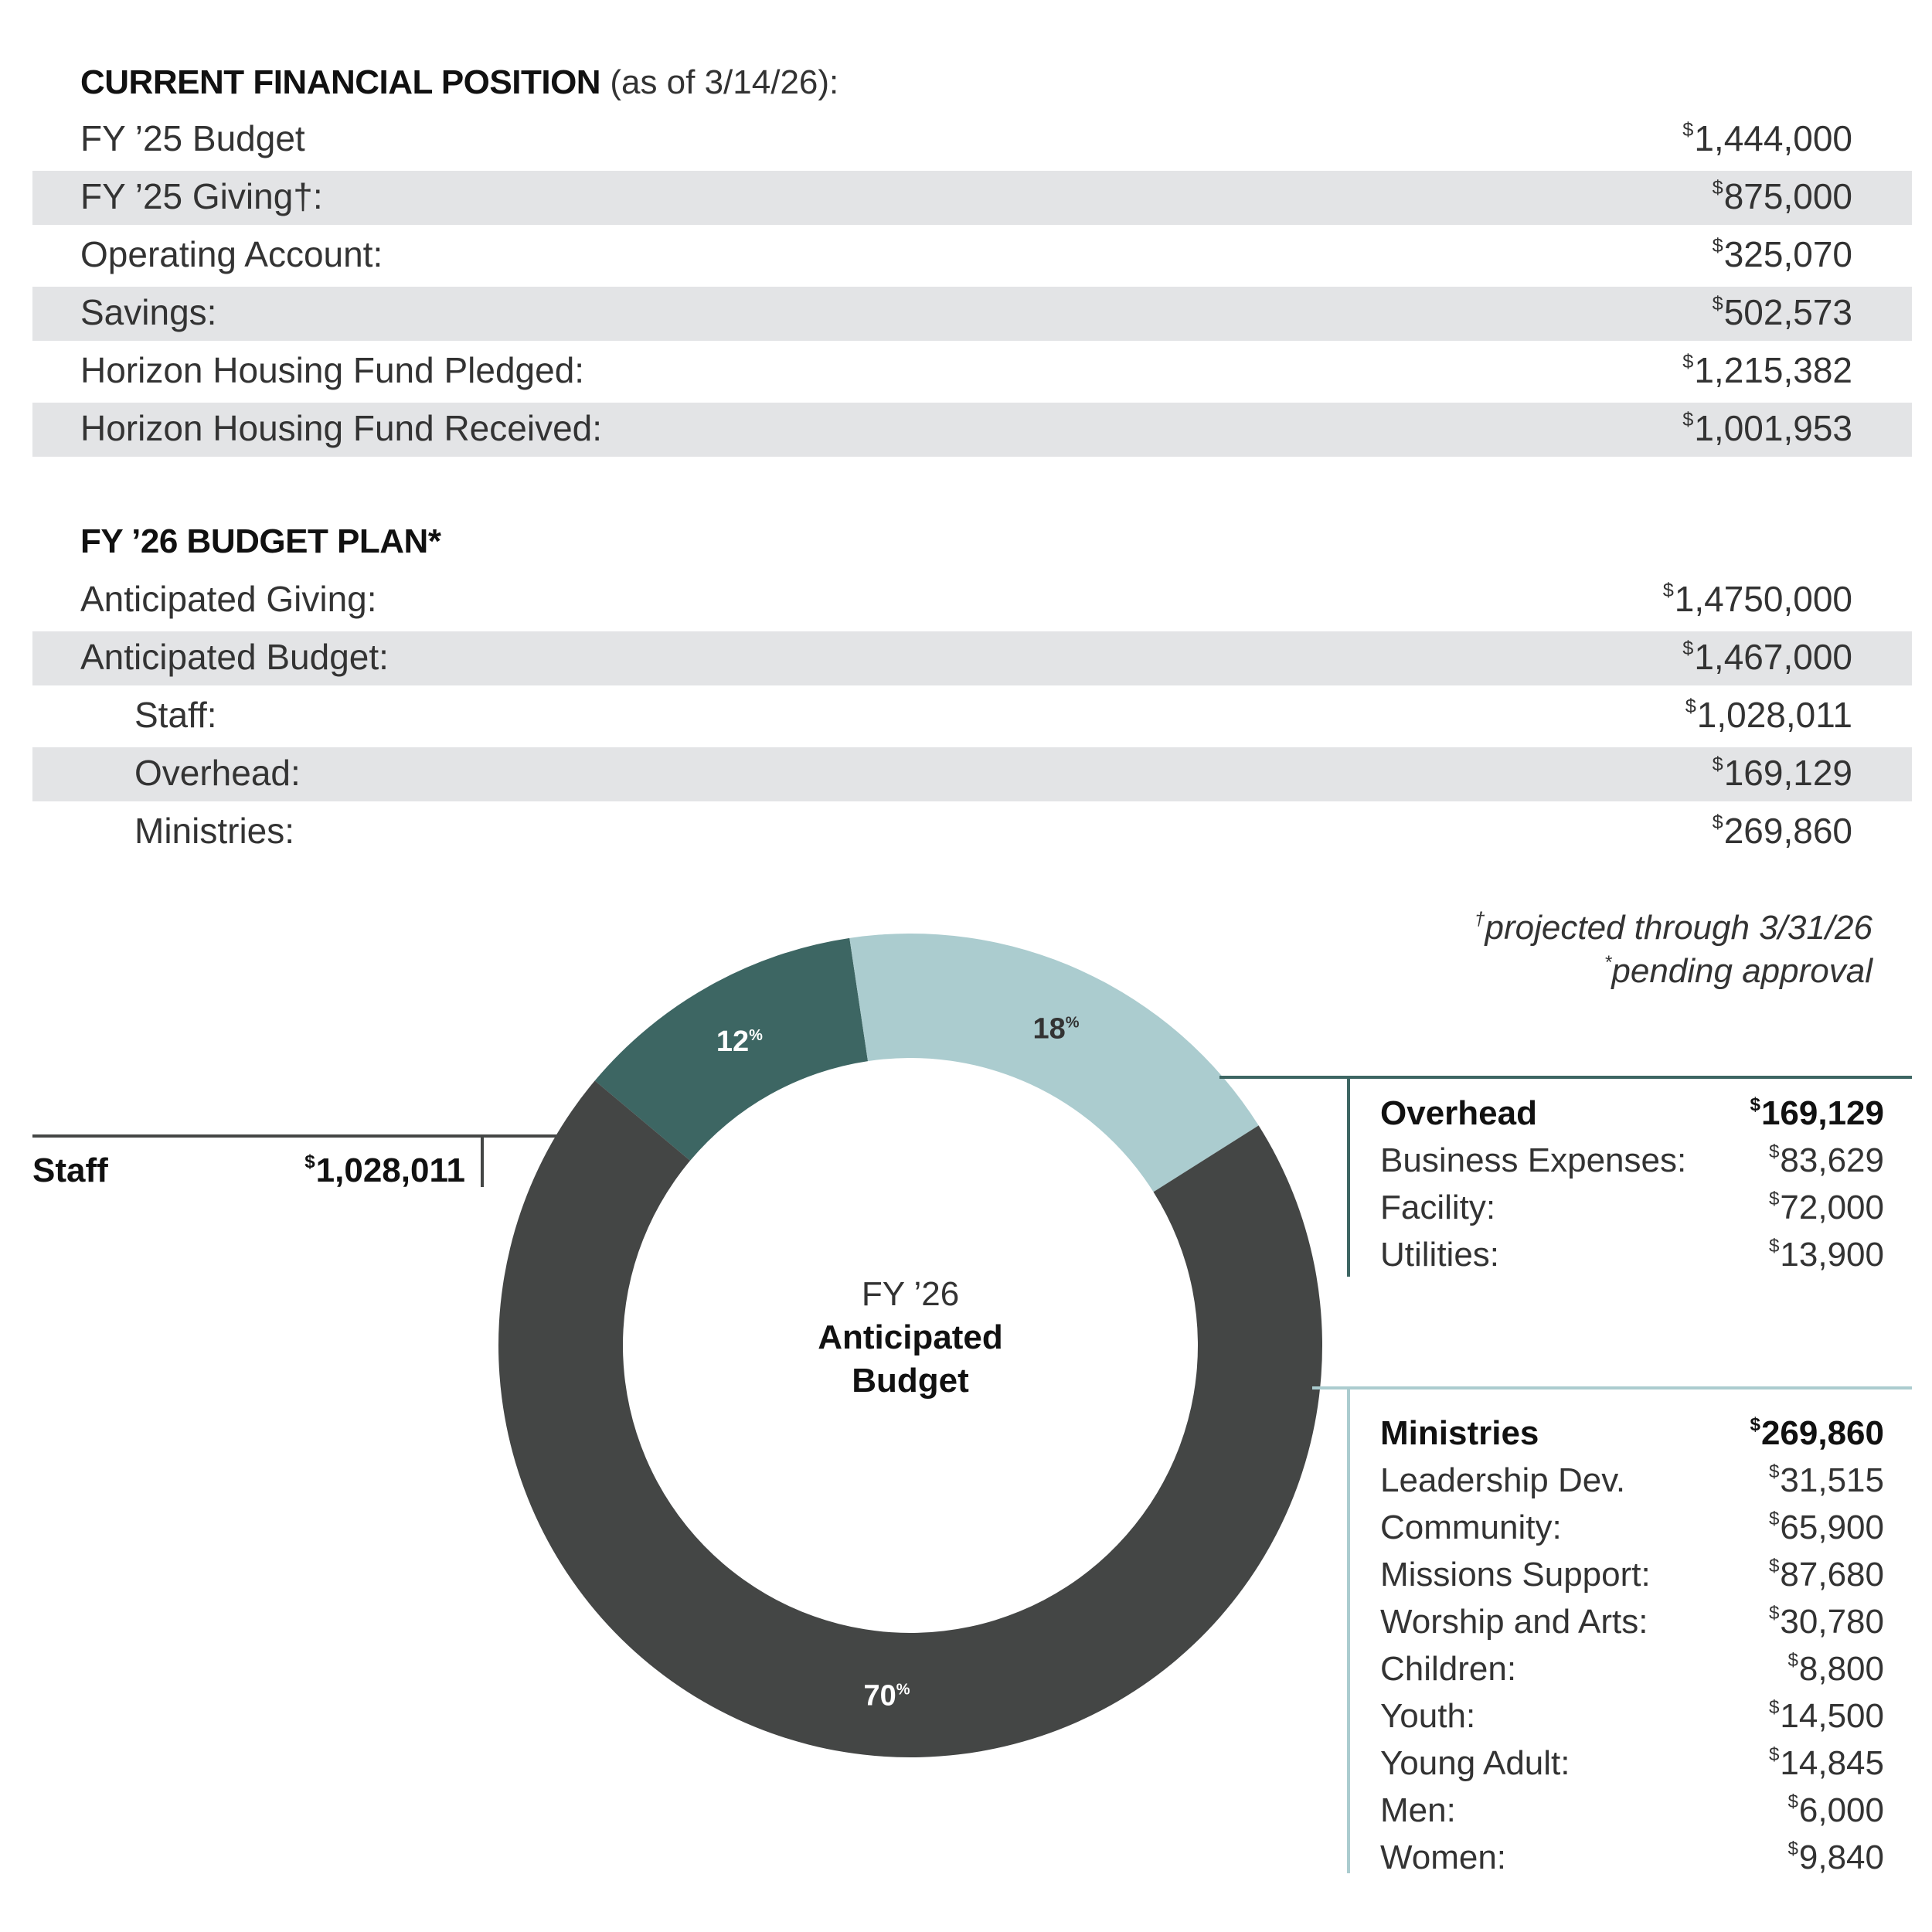  Describe the element at coordinates (1440, 1255) in the screenshot. I see `overhead-item-label: Utilities:` at that location.